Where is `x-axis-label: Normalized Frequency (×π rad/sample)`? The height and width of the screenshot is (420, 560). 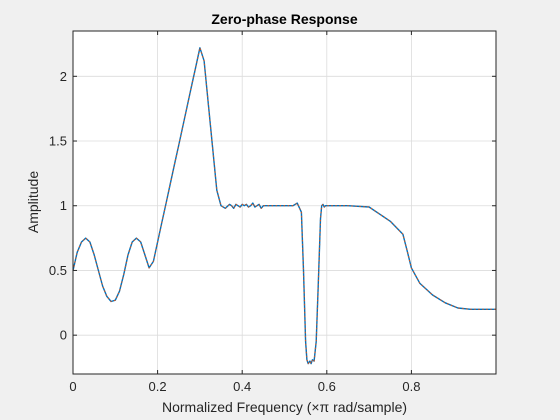
x-axis-label: Normalized Frequency (×π rad/sample) is located at coordinates (284, 407).